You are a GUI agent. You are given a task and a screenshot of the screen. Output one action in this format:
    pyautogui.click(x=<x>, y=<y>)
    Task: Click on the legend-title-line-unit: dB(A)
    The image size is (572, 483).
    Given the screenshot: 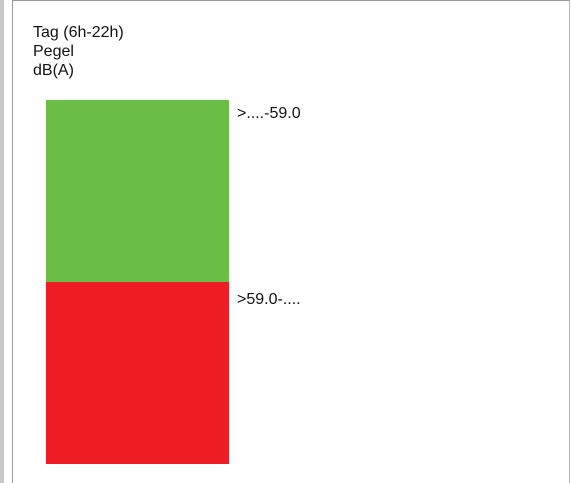 What is the action you would take?
    pyautogui.click(x=53, y=70)
    